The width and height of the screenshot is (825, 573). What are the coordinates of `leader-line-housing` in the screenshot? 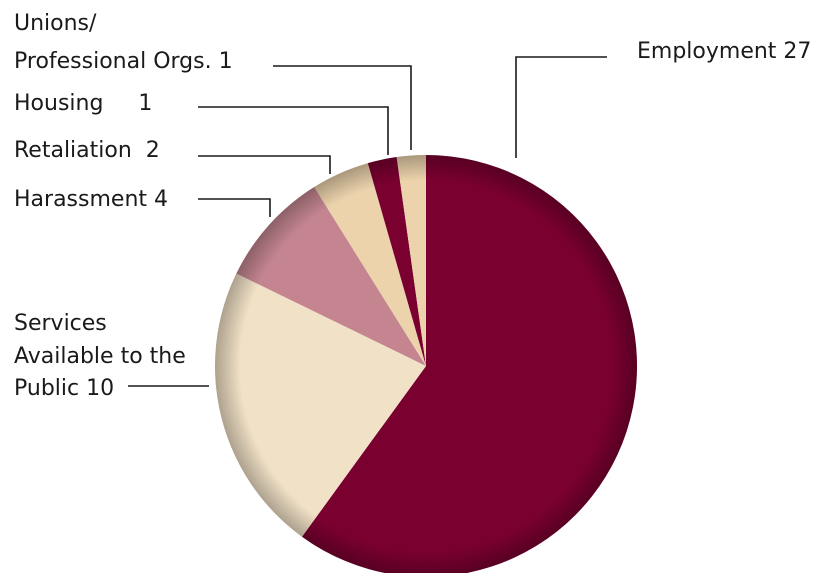 It's located at (293, 130).